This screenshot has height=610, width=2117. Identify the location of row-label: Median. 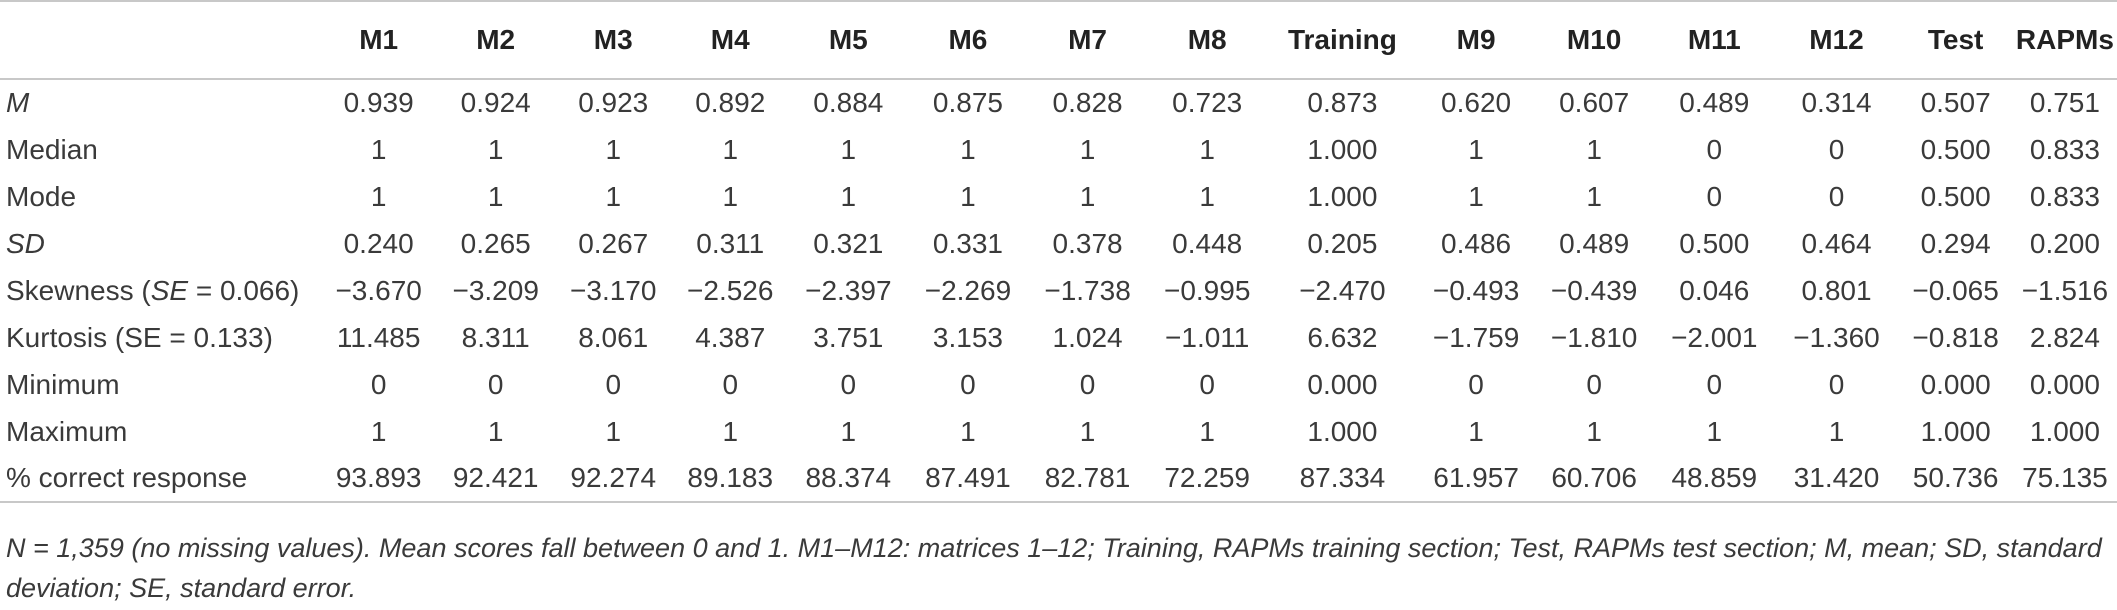
(52, 149).